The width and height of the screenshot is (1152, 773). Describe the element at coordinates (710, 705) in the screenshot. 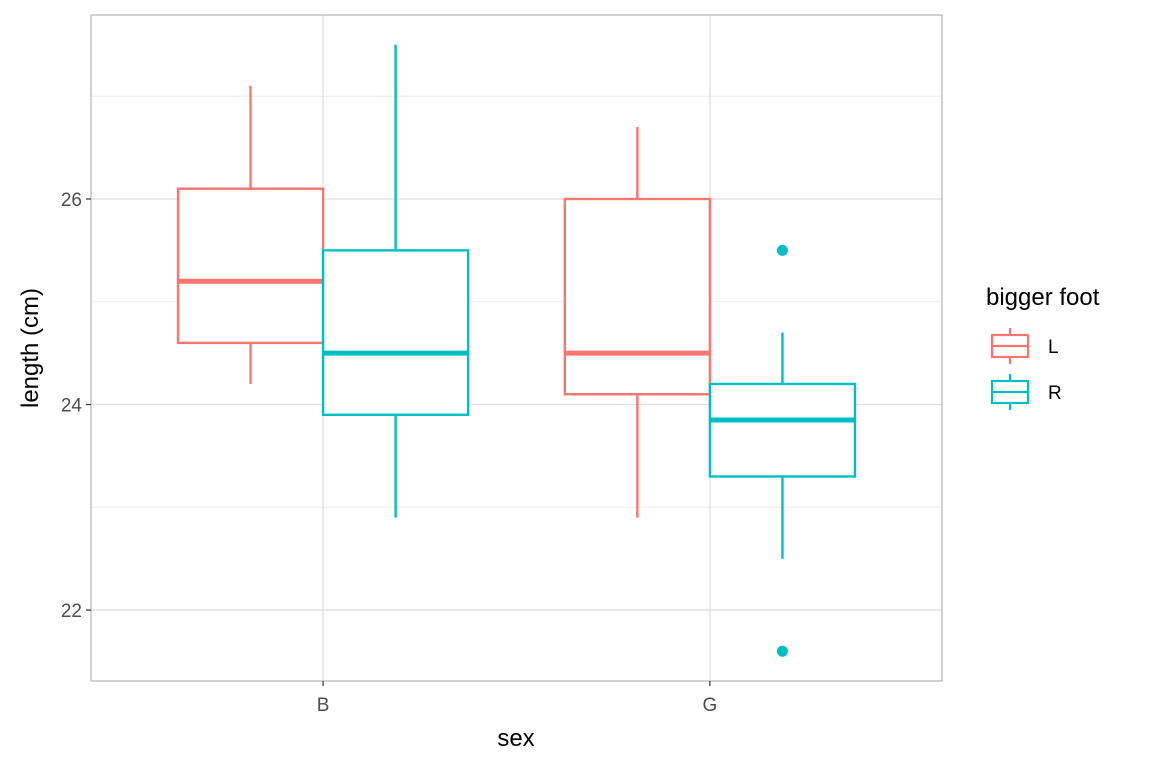

I see `x-tick-label: G` at that location.